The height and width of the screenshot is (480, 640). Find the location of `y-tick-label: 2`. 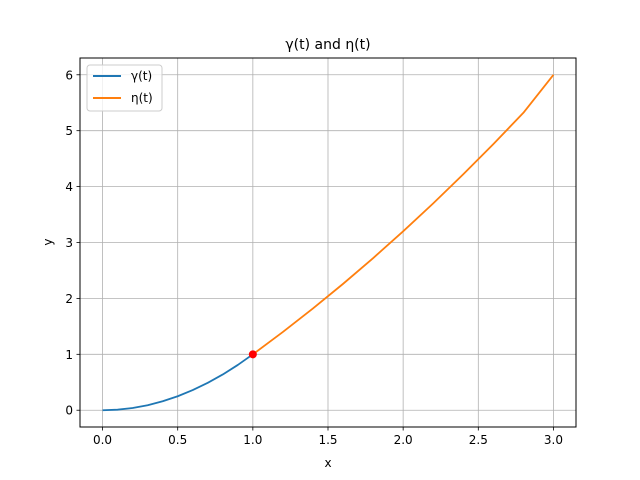

y-tick-label: 2 is located at coordinates (69, 299).